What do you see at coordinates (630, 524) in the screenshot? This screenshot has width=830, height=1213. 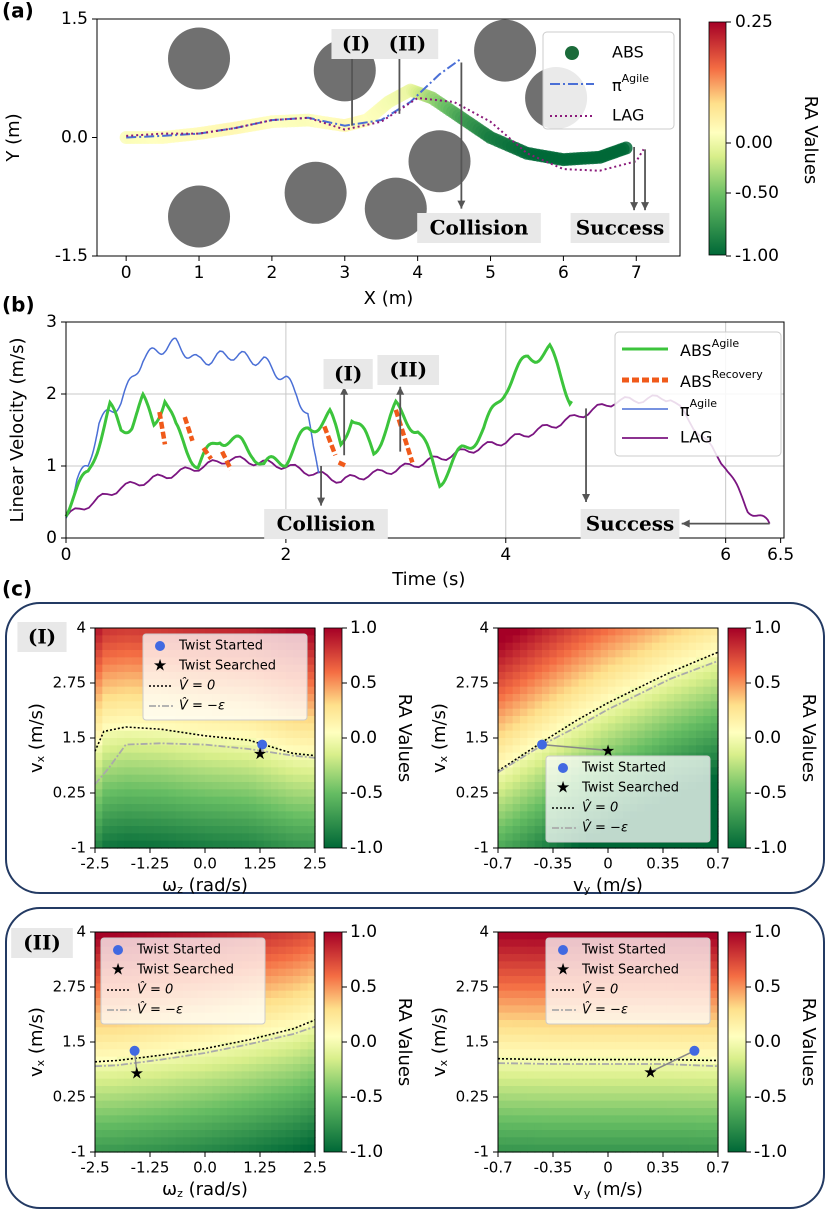 I see `annotation-success-box` at bounding box center [630, 524].